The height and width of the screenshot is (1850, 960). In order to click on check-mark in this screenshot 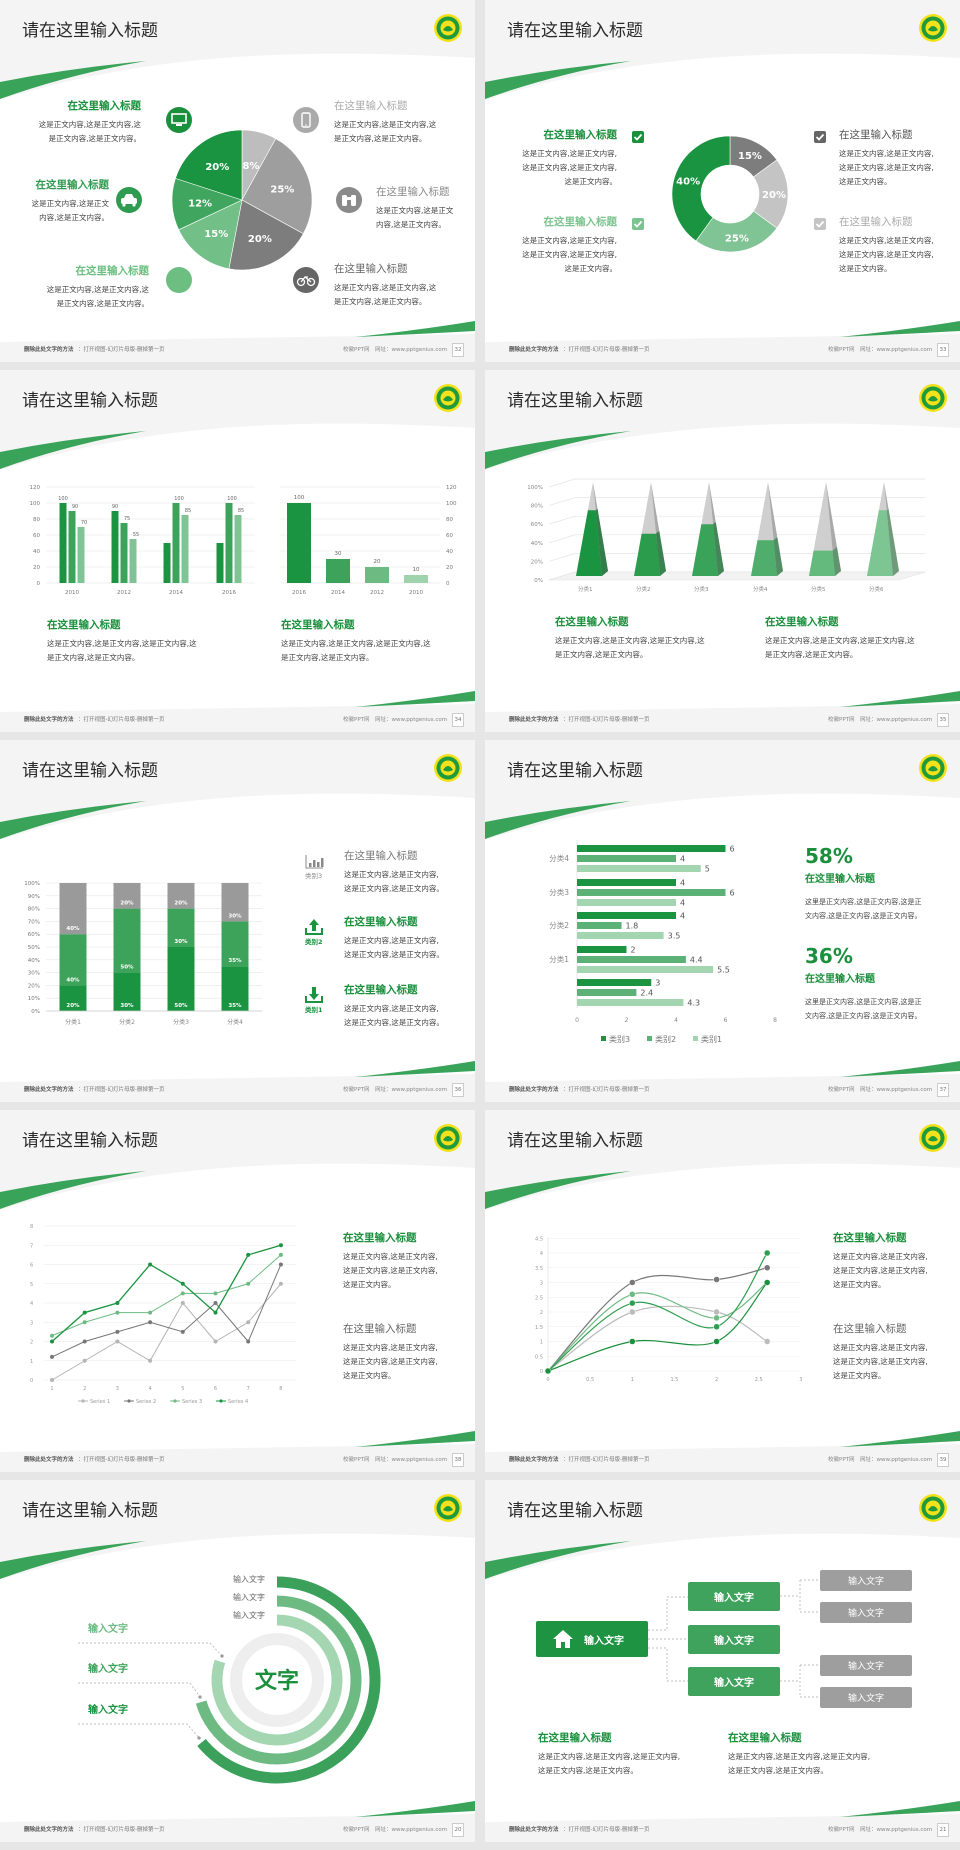, I will do `click(638, 224)`.